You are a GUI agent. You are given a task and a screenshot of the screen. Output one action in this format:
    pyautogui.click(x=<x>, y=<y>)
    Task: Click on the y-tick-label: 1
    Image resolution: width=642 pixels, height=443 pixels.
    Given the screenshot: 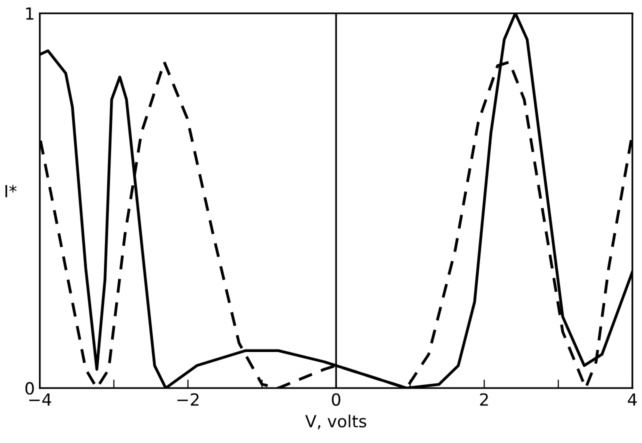 What is the action you would take?
    pyautogui.click(x=30, y=13)
    